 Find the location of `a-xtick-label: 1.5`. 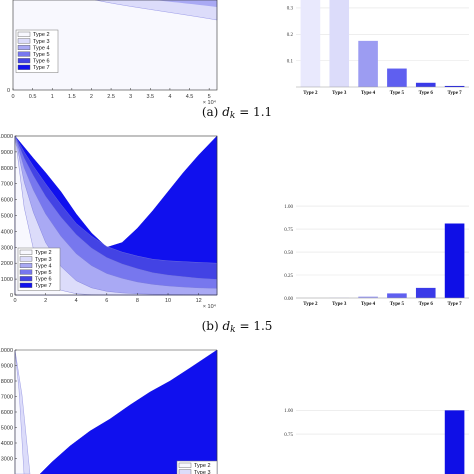

a-xtick-label: 1.5 is located at coordinates (72, 97).